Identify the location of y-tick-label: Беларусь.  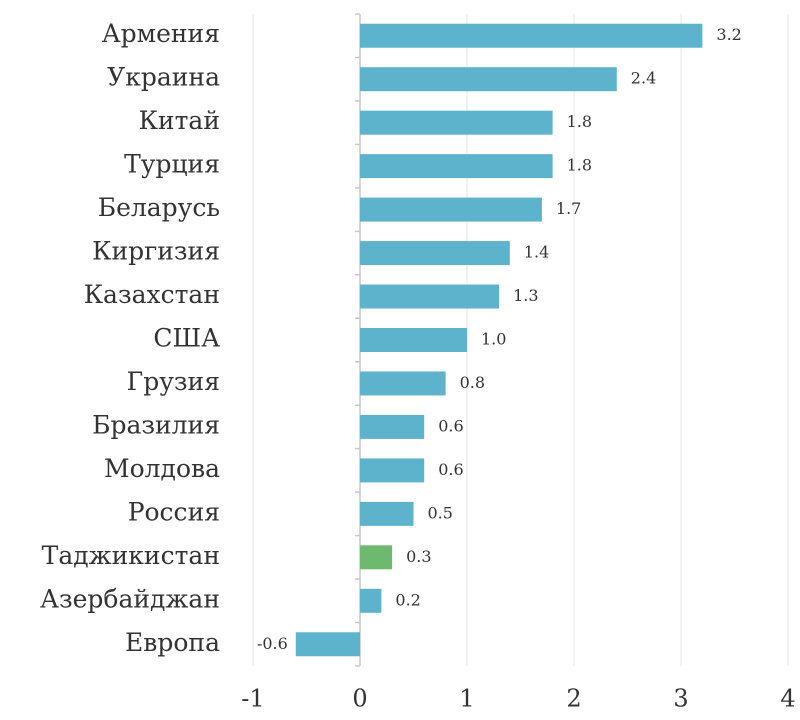
(159, 207).